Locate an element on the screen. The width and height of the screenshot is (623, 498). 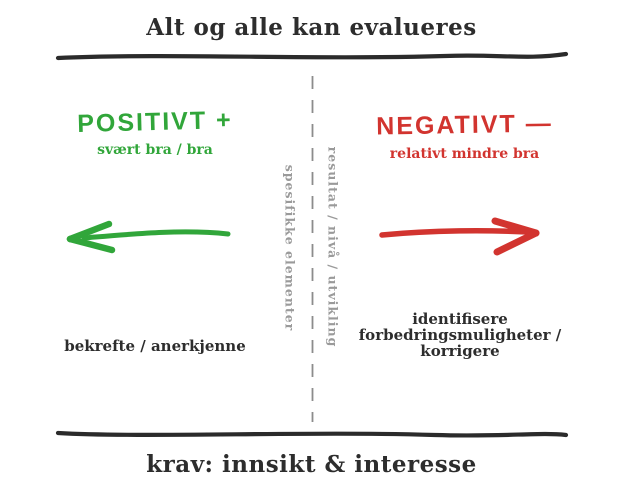
green-left-arrow-icon is located at coordinates (148, 237).